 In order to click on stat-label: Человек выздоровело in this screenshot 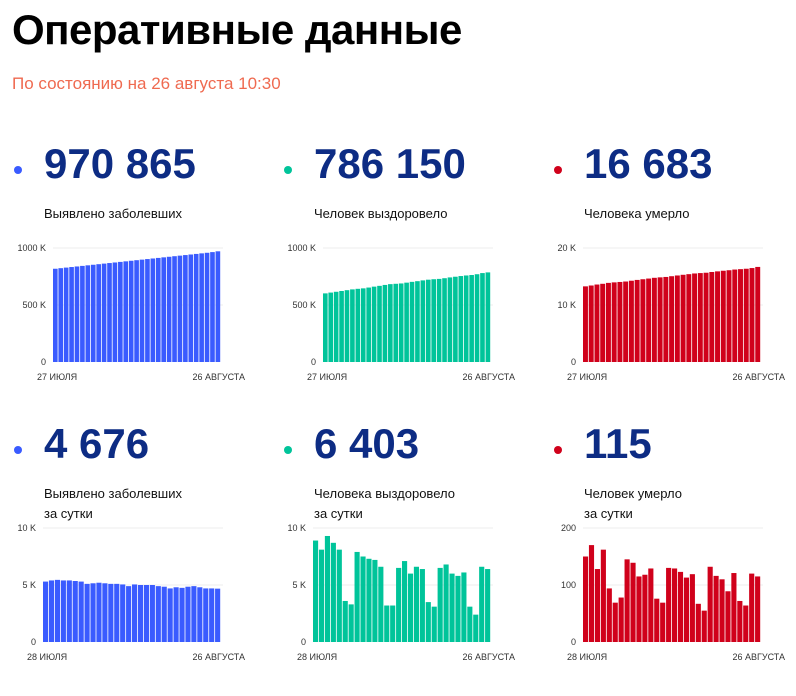, I will do `click(380, 214)`.